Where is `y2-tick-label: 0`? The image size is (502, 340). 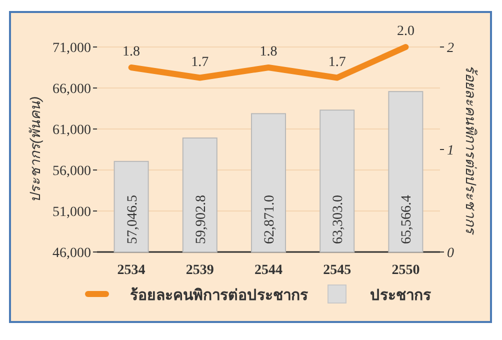
y2-tick-label: 0 is located at coordinates (450, 253).